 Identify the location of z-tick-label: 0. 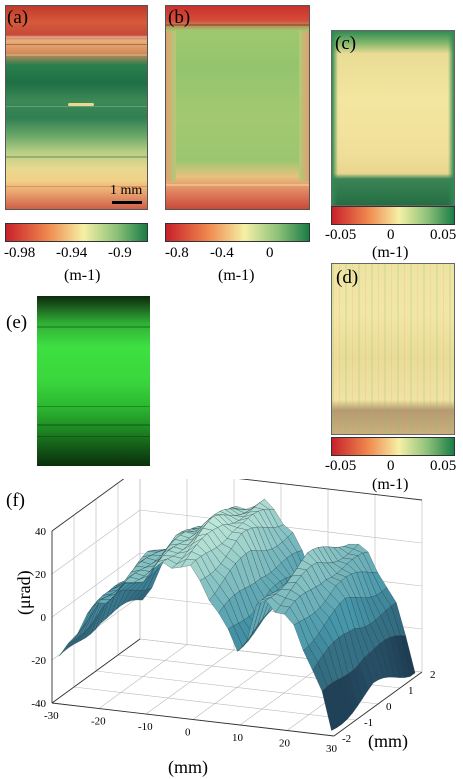
(44, 618).